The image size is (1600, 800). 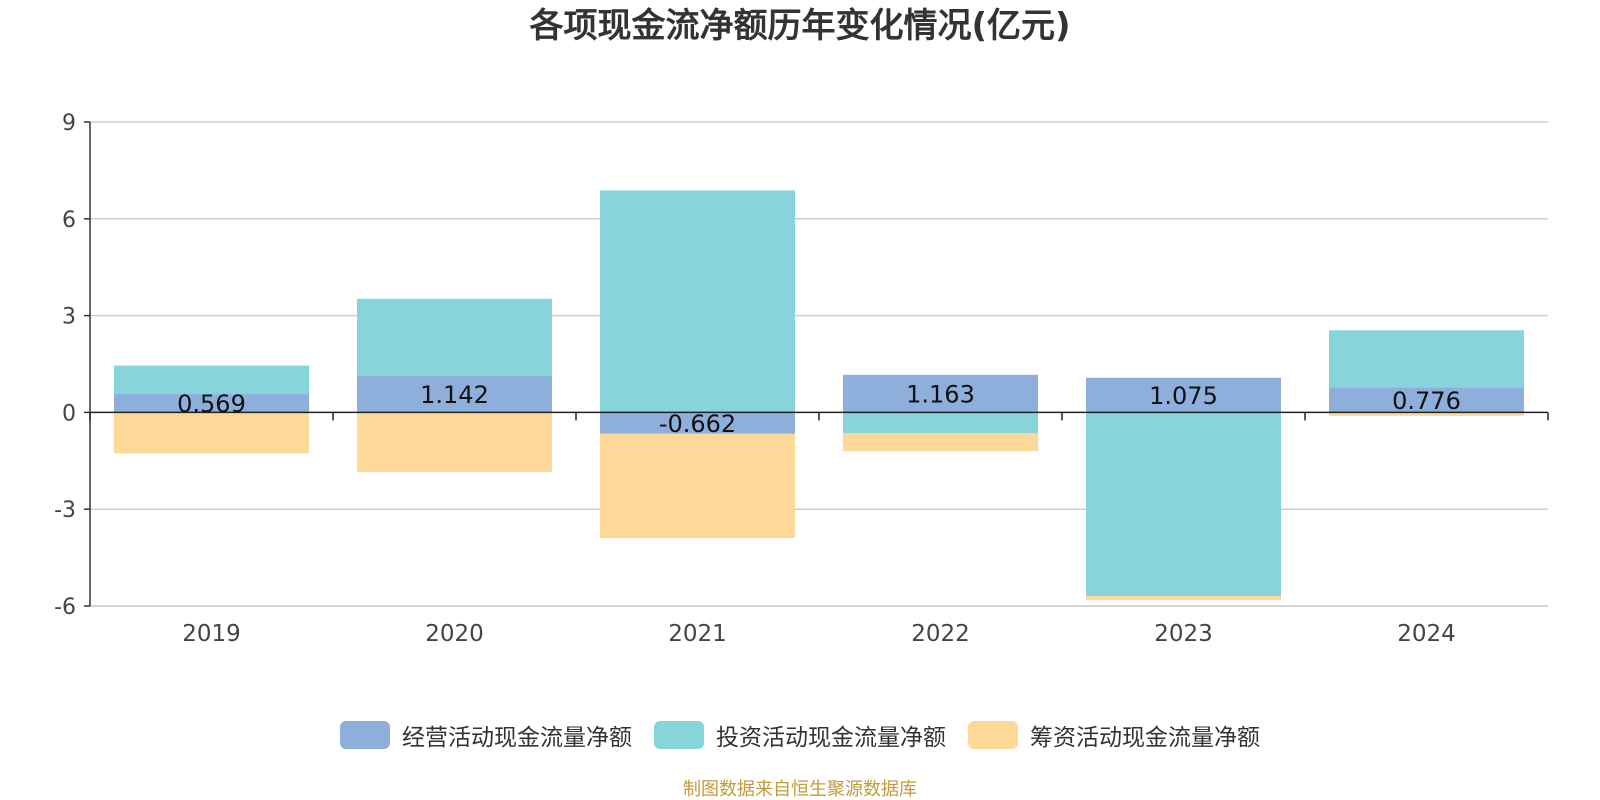 I want to click on source-note: 制图数据来自恒生聚源数据库, so click(x=800, y=789).